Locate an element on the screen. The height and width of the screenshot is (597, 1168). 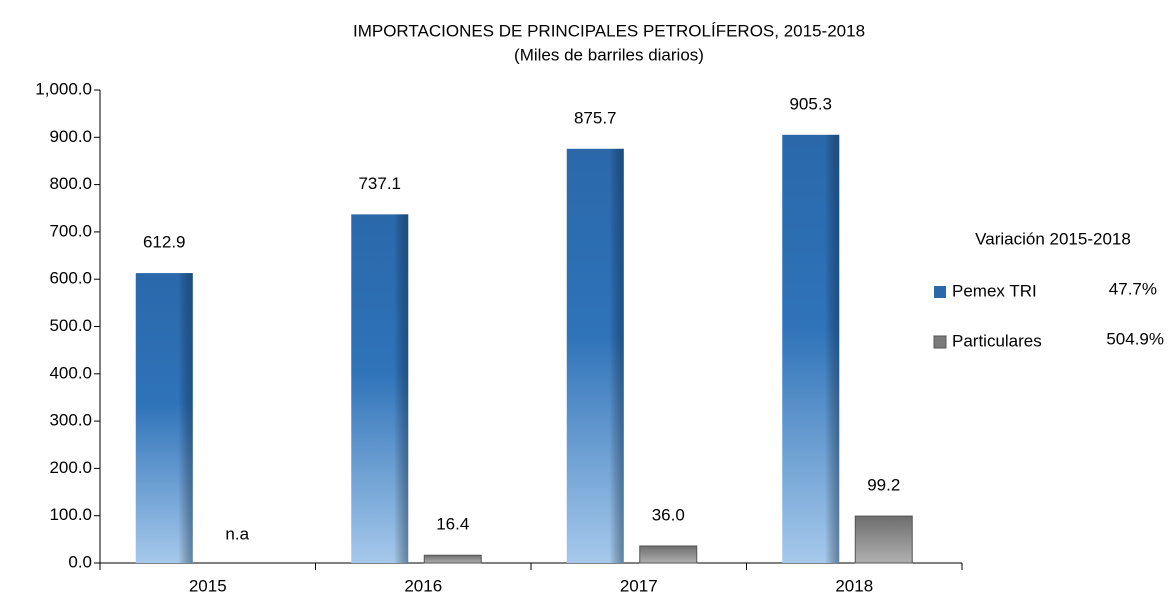
y-tick-label: 900.0 is located at coordinates (70, 136).